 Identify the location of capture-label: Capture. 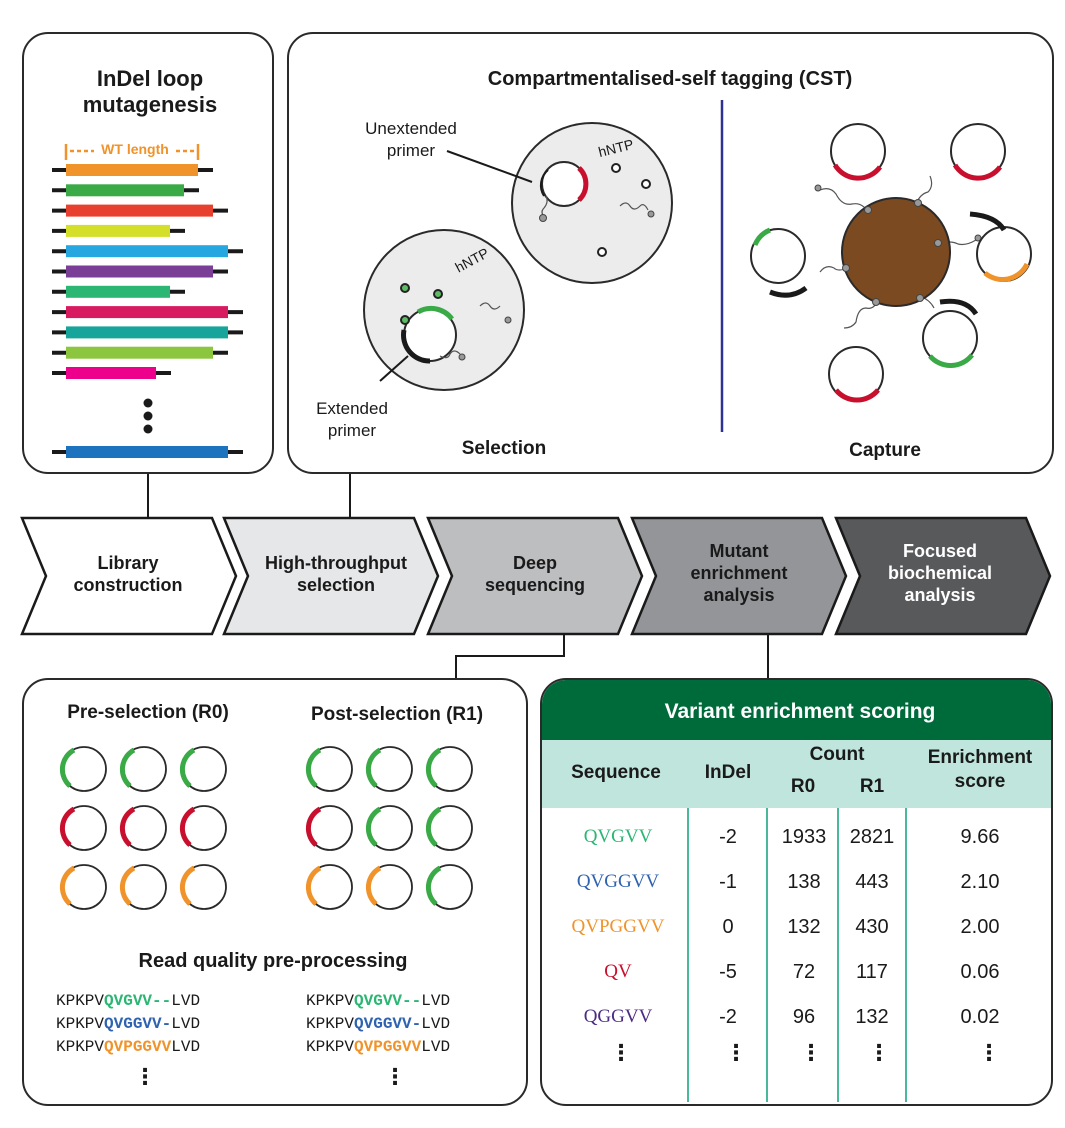
(885, 450).